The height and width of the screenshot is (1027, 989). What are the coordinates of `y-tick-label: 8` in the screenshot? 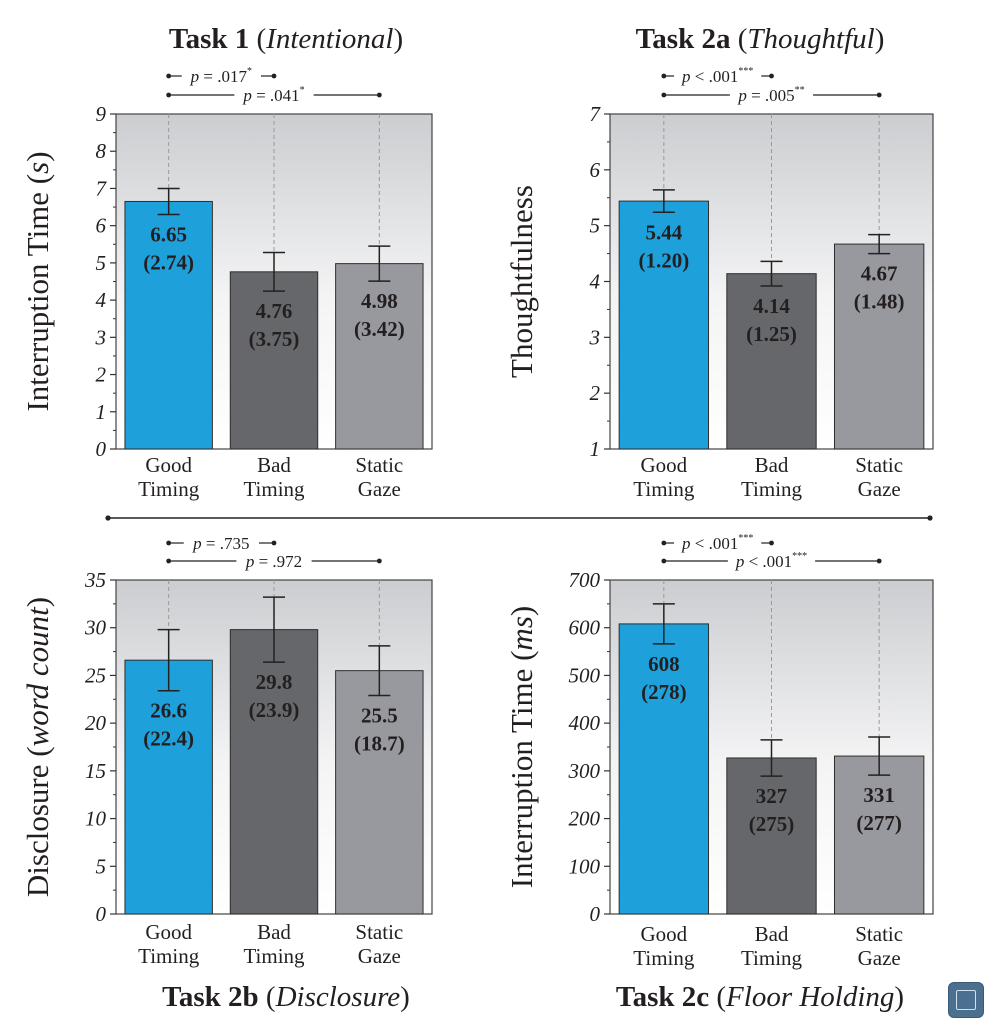 It's located at (101, 151).